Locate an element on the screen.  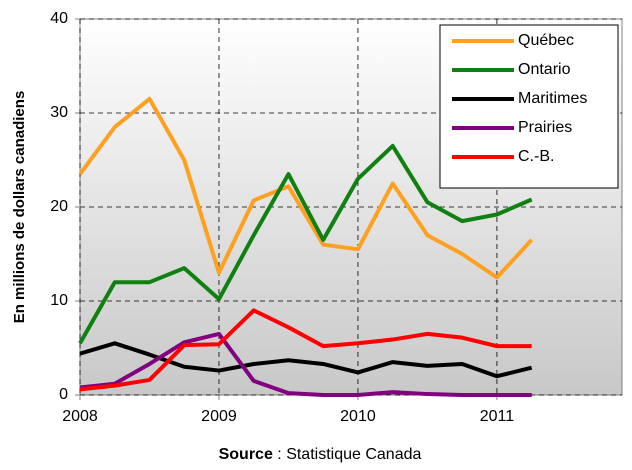
legend-label: Ontario is located at coordinates (544, 69).